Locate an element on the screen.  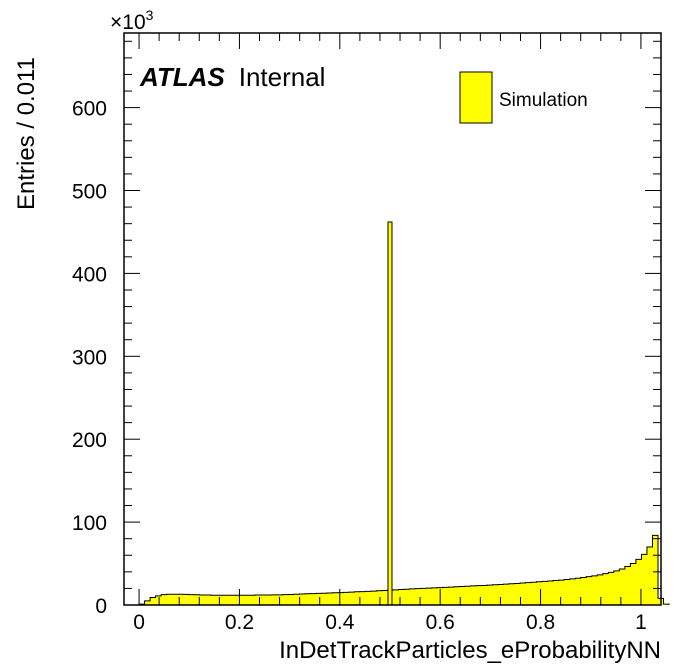
x-tick-label: 0.6 is located at coordinates (440, 622).